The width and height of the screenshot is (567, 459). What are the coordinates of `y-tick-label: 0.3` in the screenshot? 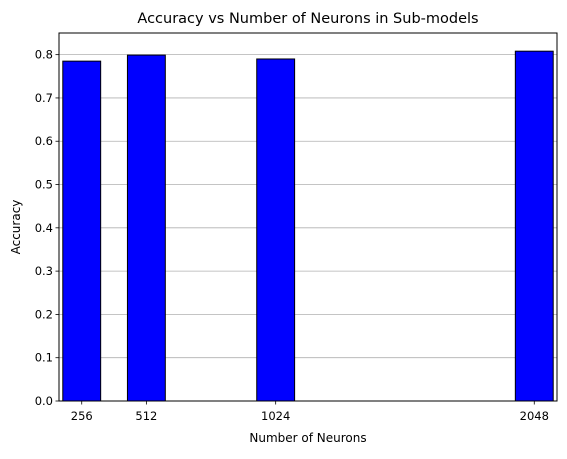 It's located at (44, 271).